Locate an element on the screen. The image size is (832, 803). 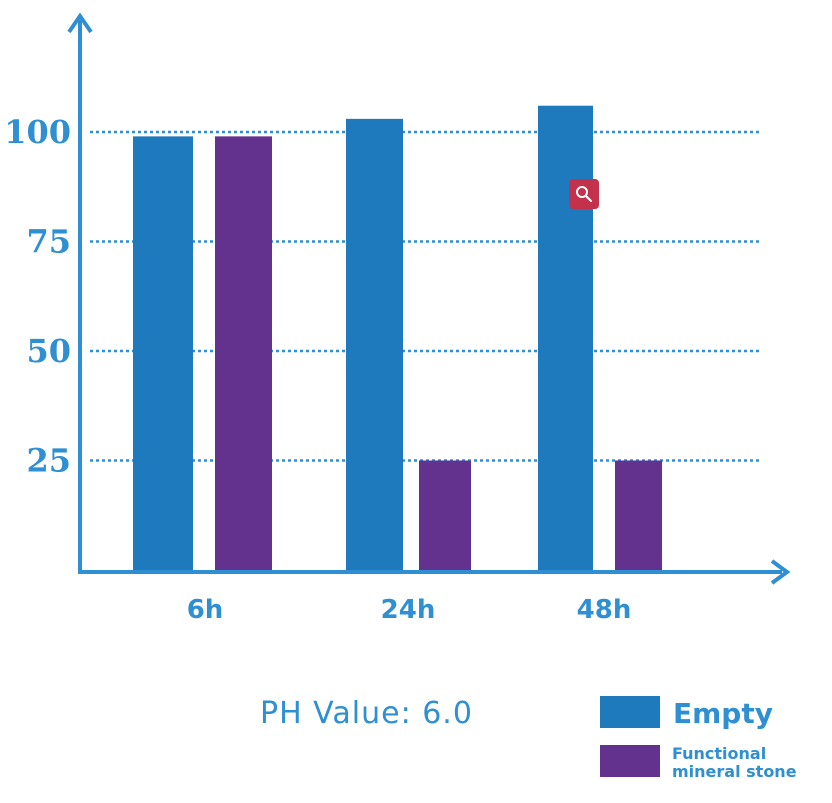
magnifier-icon is located at coordinates (584, 194).